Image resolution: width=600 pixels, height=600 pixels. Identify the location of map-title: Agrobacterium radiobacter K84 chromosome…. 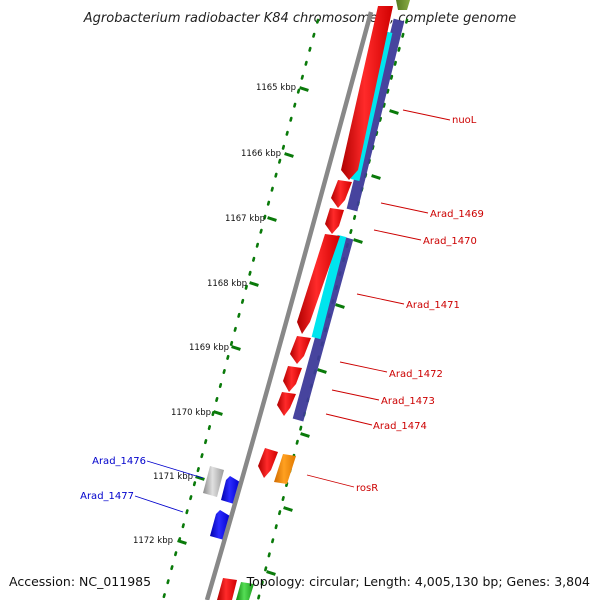
(299, 18).